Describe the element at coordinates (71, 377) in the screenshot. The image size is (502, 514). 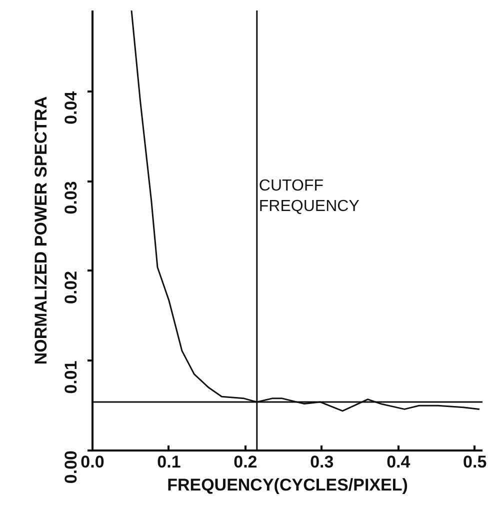
I see `y-tick-label: 0.01` at that location.